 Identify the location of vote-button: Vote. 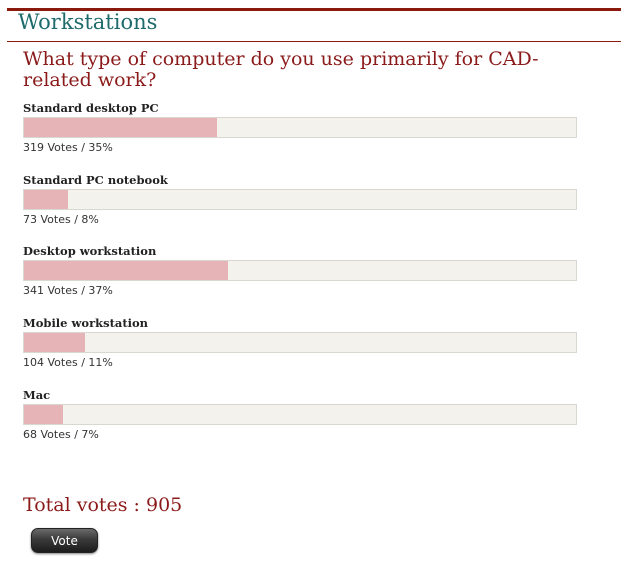
(64, 540).